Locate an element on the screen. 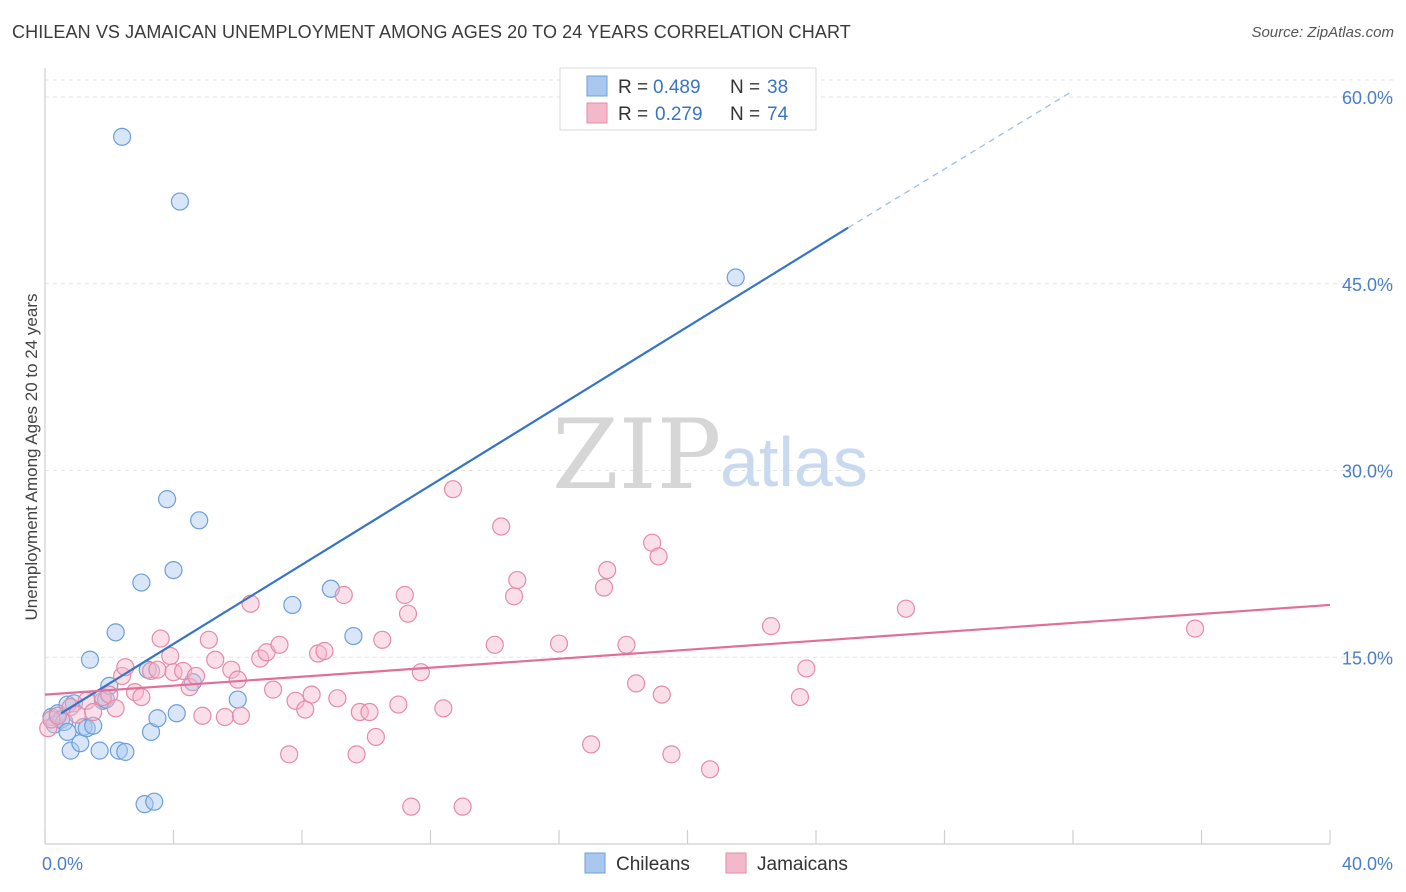 The image size is (1406, 892). x-tick-label-min: 0.0% is located at coordinates (62, 864).